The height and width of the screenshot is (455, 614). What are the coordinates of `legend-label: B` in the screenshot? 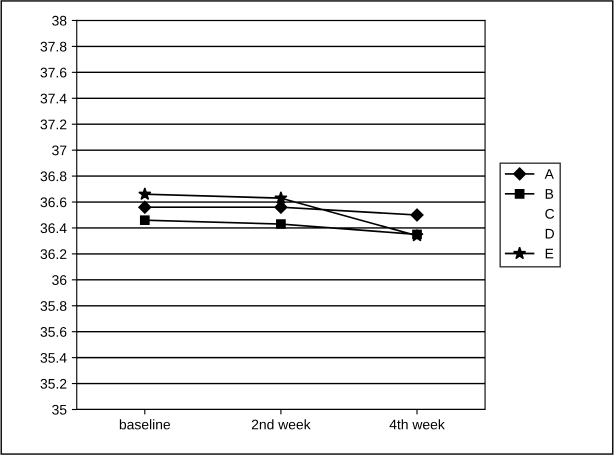 It's located at (550, 194).